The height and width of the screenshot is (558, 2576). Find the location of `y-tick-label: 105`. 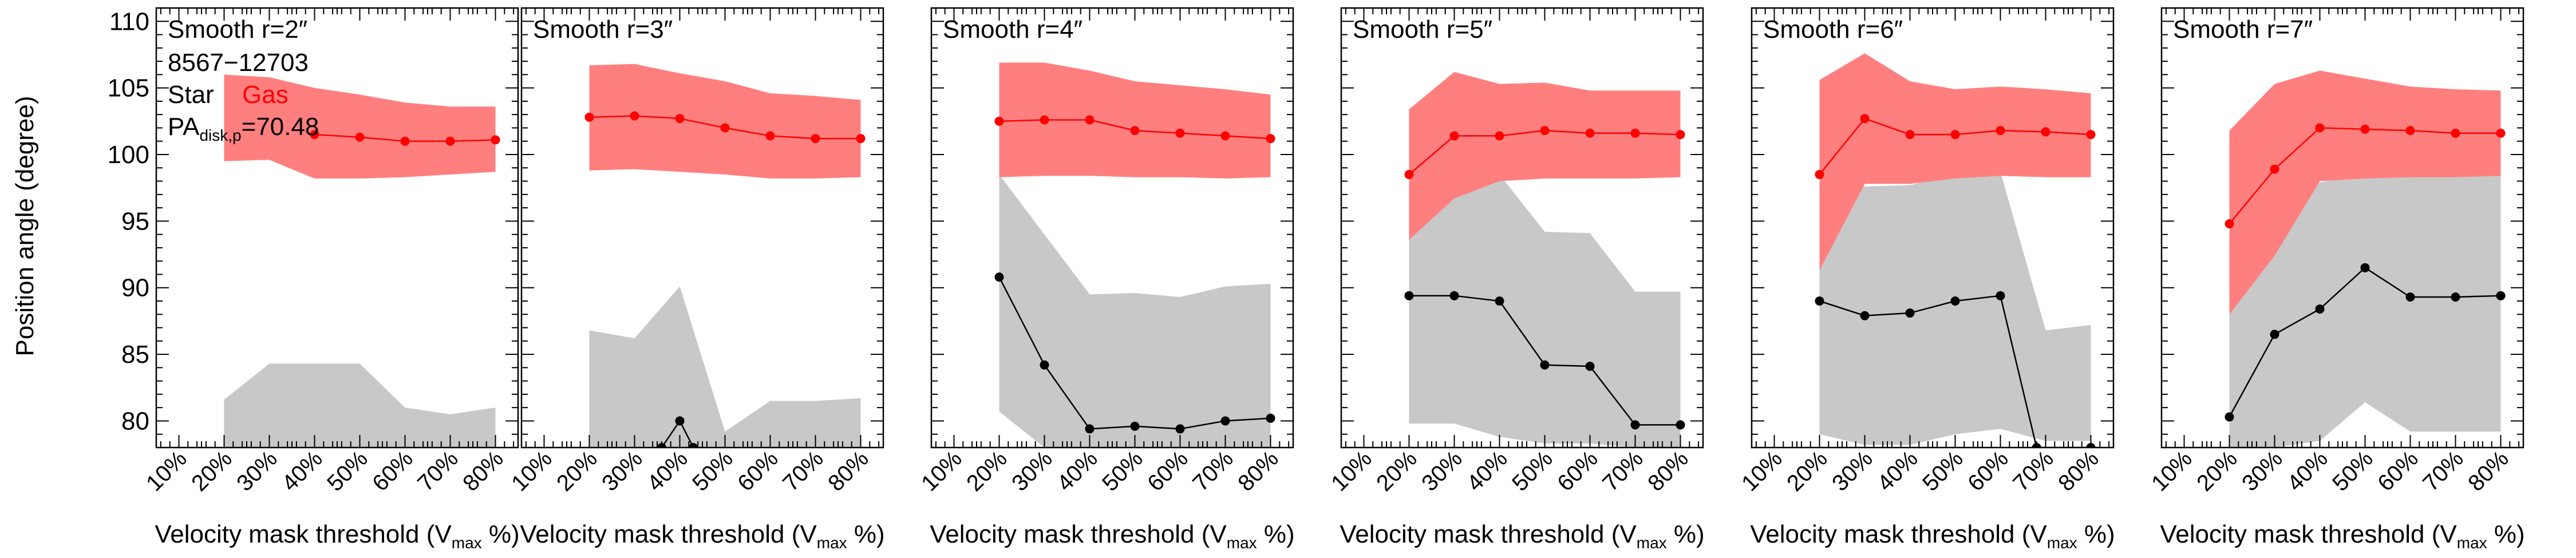

y-tick-label: 105 is located at coordinates (128, 88).